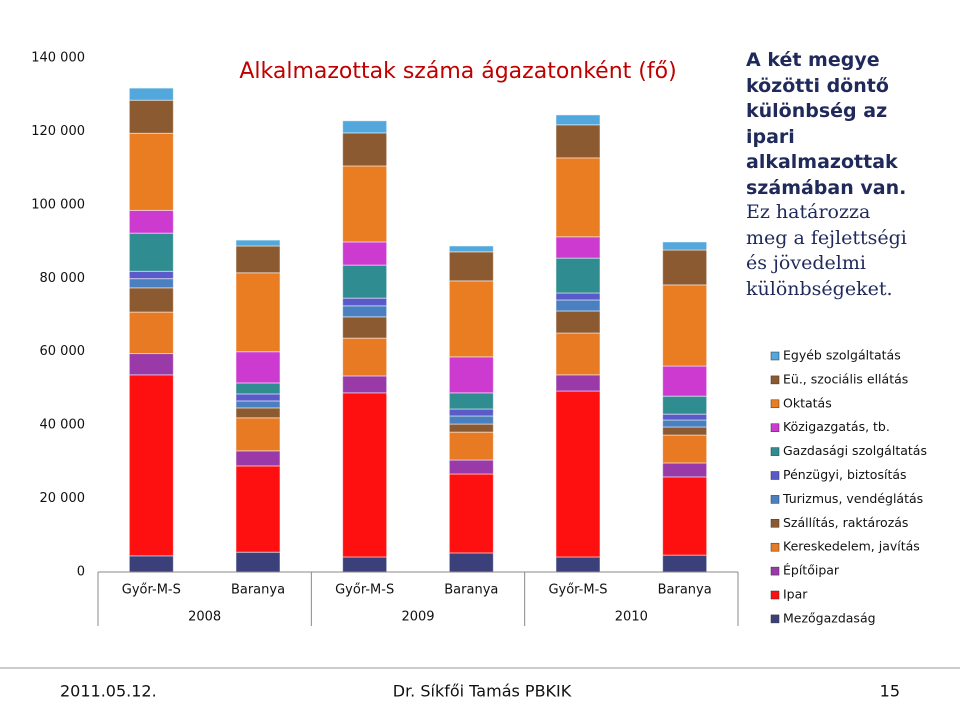 The image size is (960, 720). Describe the element at coordinates (855, 450) in the screenshot. I see `legend-label: Gazdasági szolgáltatás` at that location.